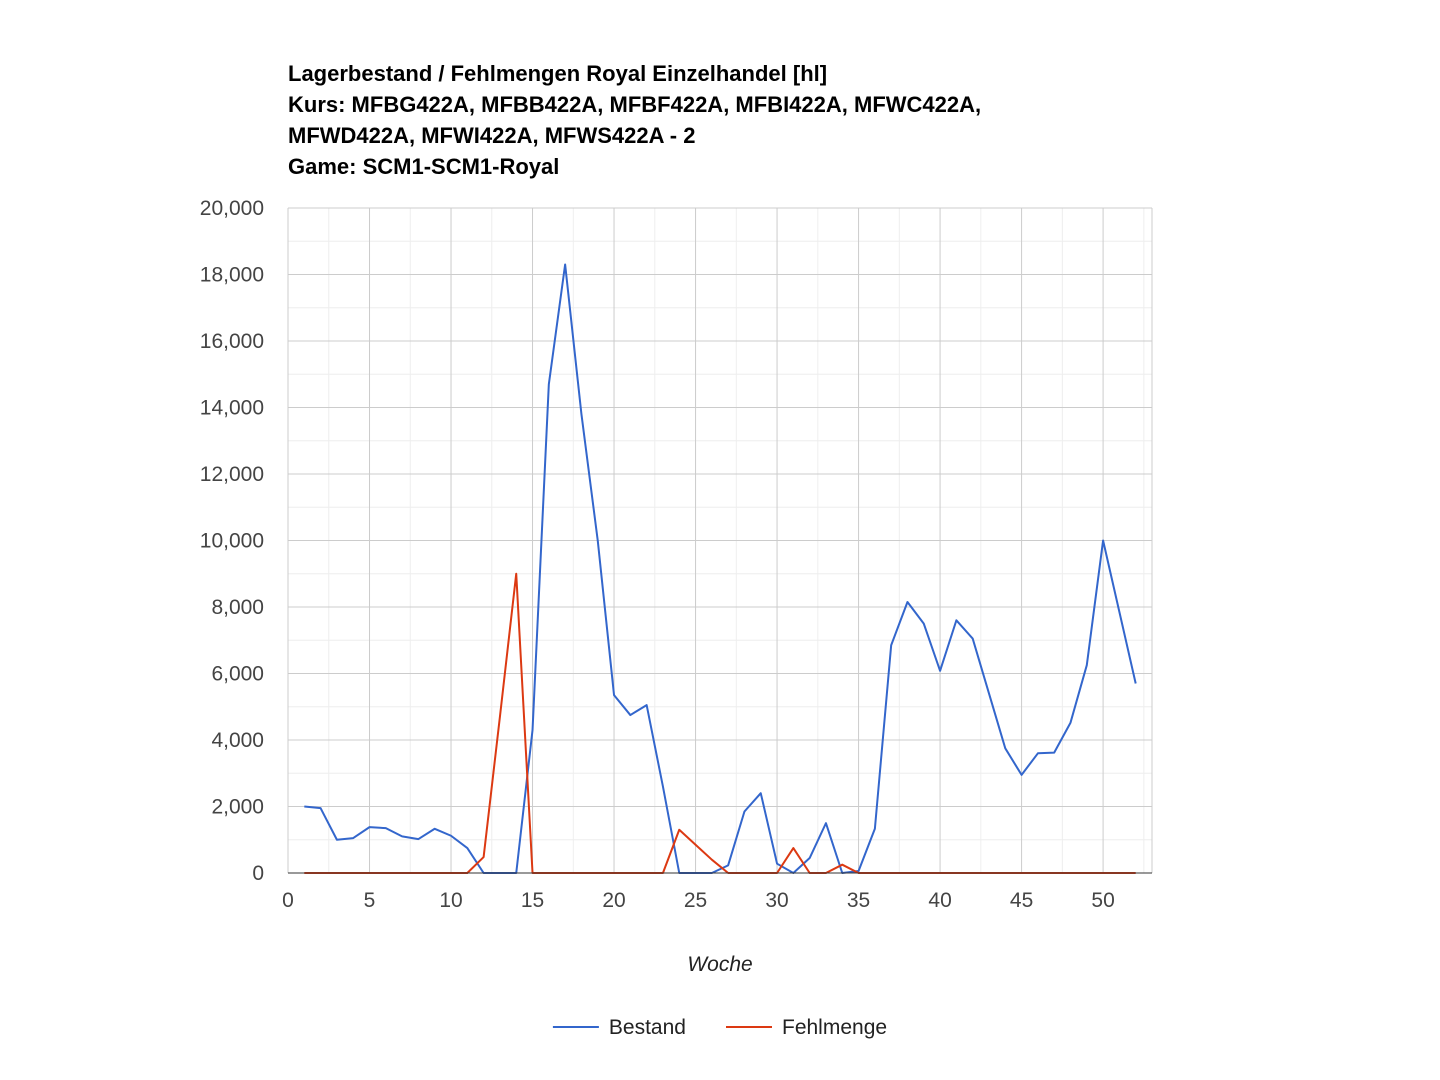 Image resolution: width=1440 pixels, height=1080 pixels. I want to click on x-tick-label: 20, so click(613, 900).